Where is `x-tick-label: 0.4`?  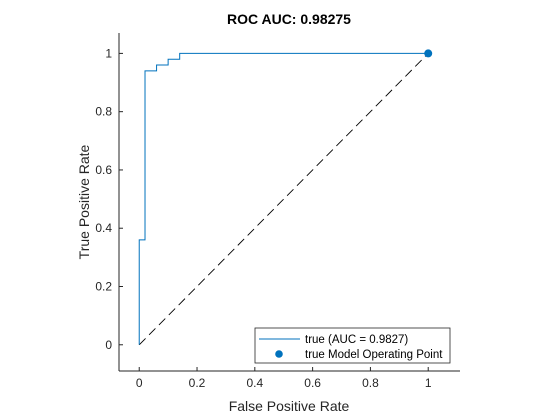
x-tick-label: 0.4 is located at coordinates (254, 383).